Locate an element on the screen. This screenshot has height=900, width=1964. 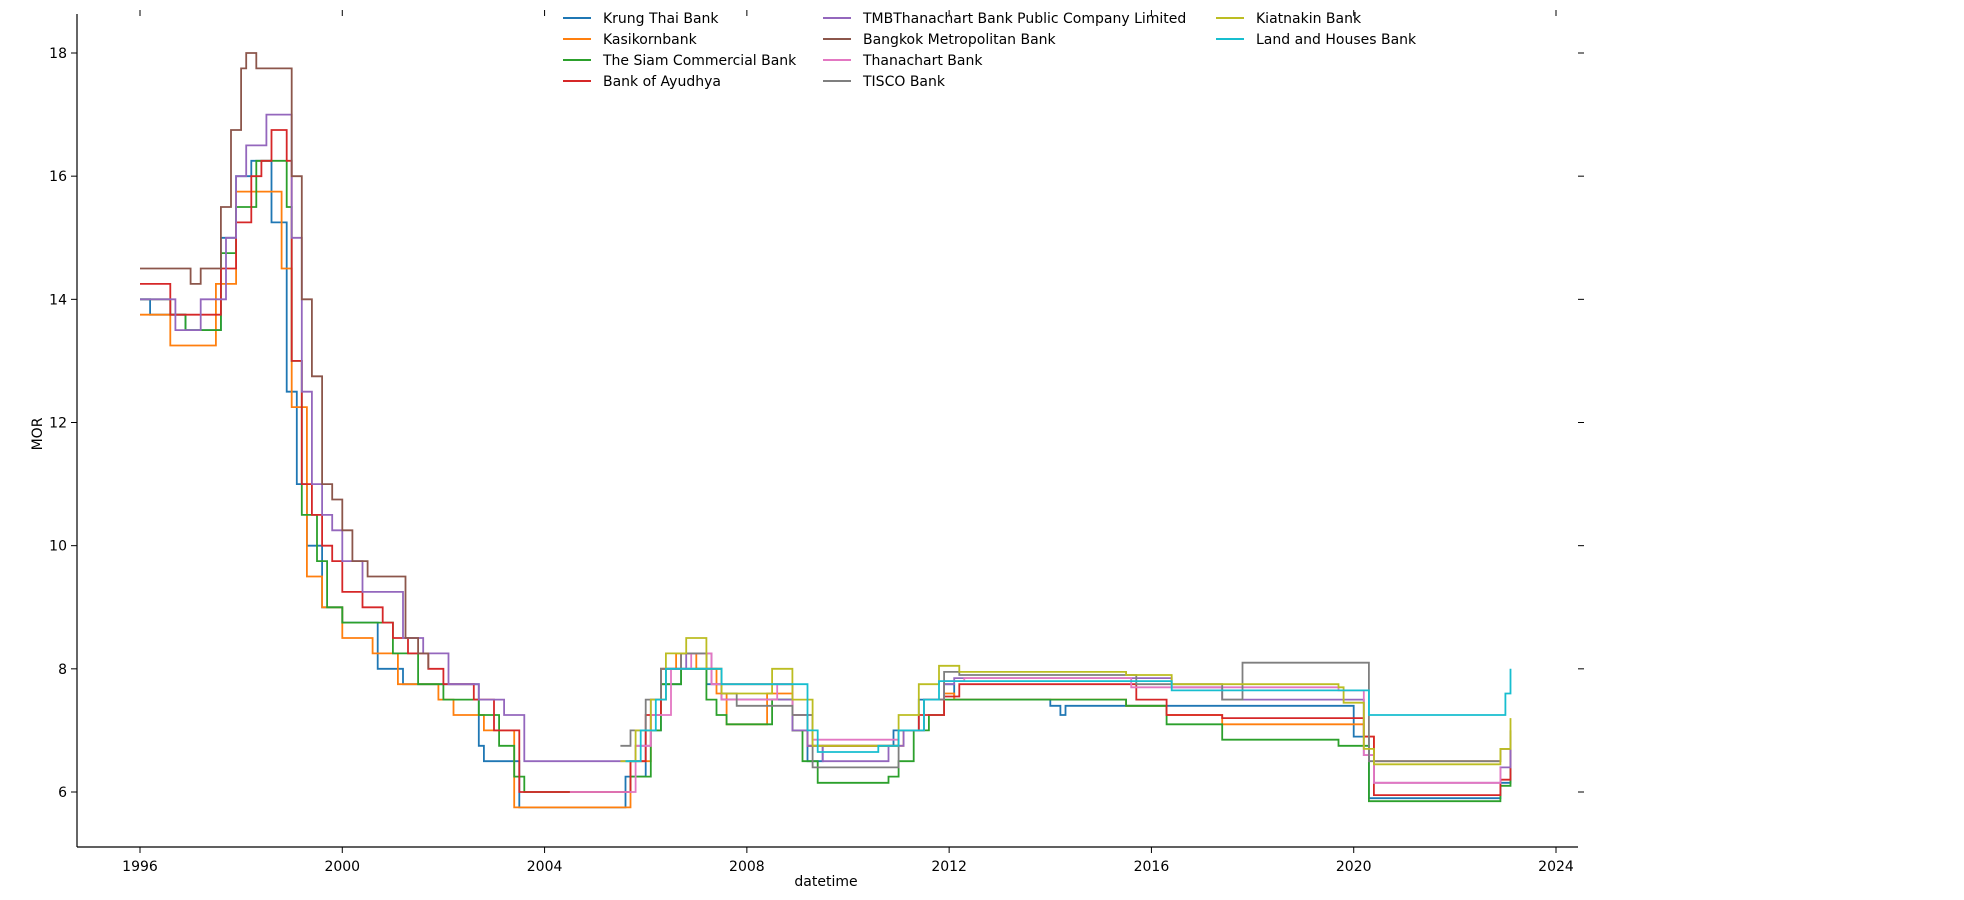
y-tick-label: 16 is located at coordinates (58, 177).